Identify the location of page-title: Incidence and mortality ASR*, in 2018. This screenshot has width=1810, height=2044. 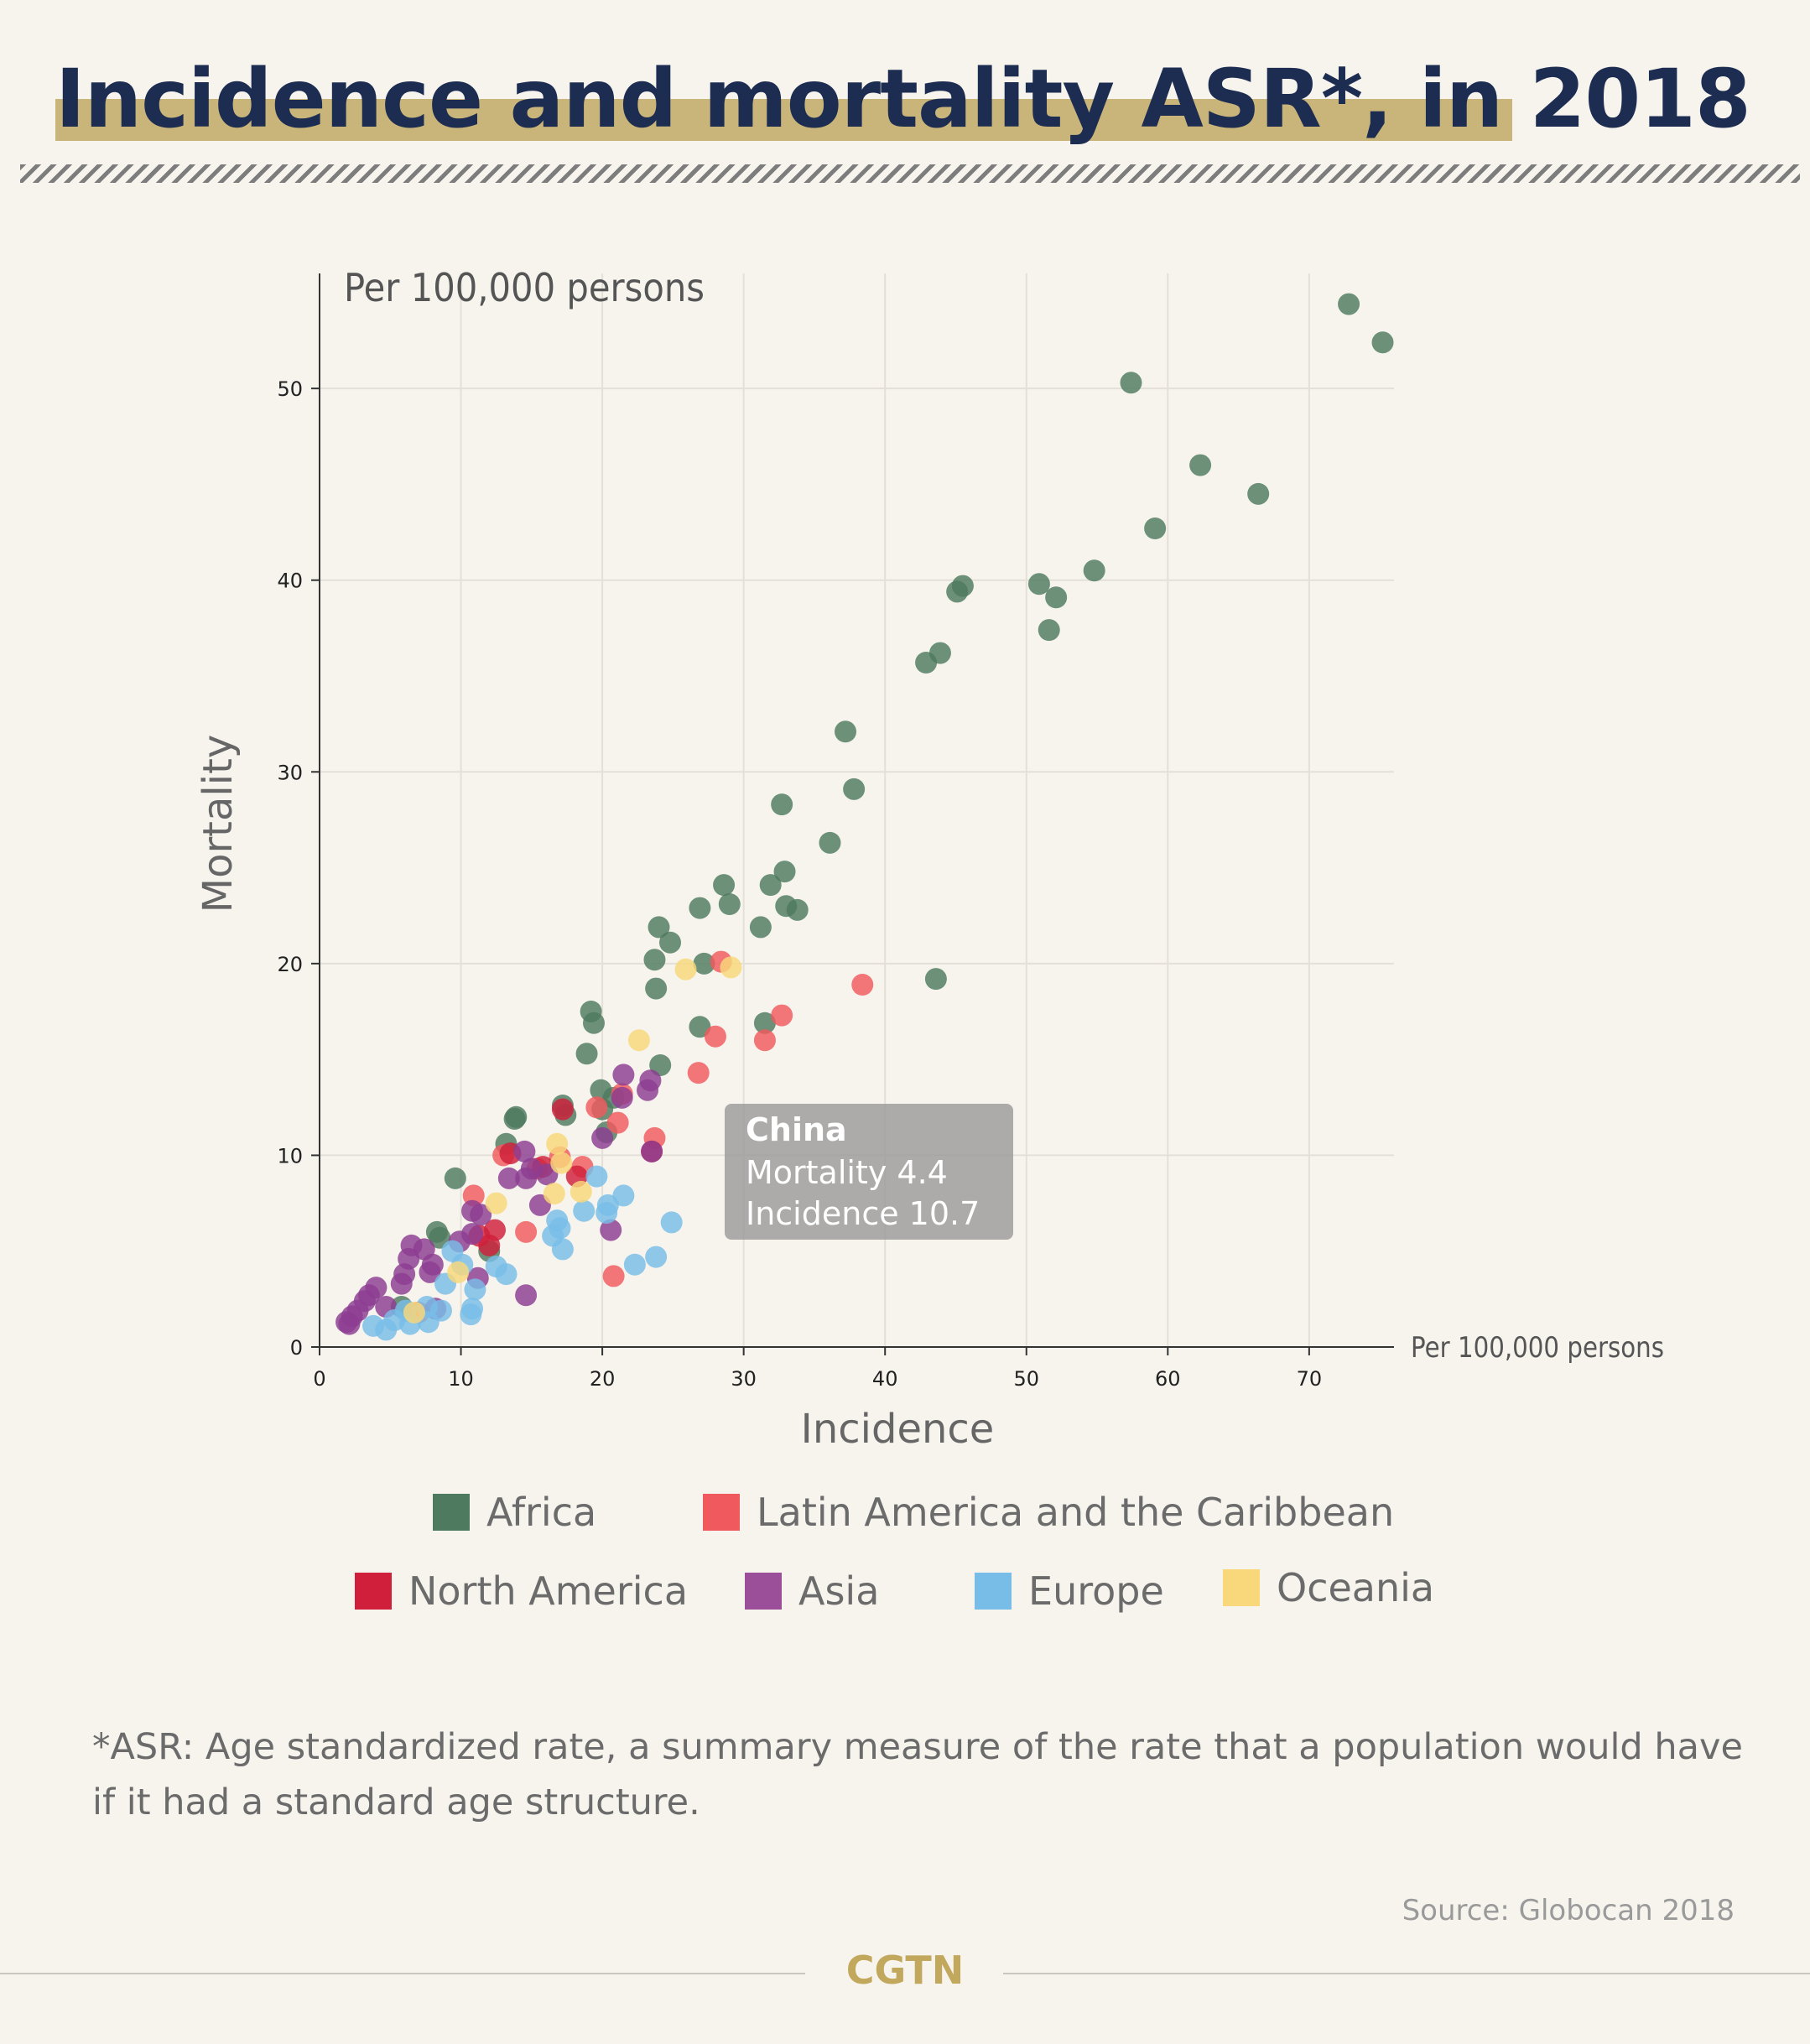
(903, 99).